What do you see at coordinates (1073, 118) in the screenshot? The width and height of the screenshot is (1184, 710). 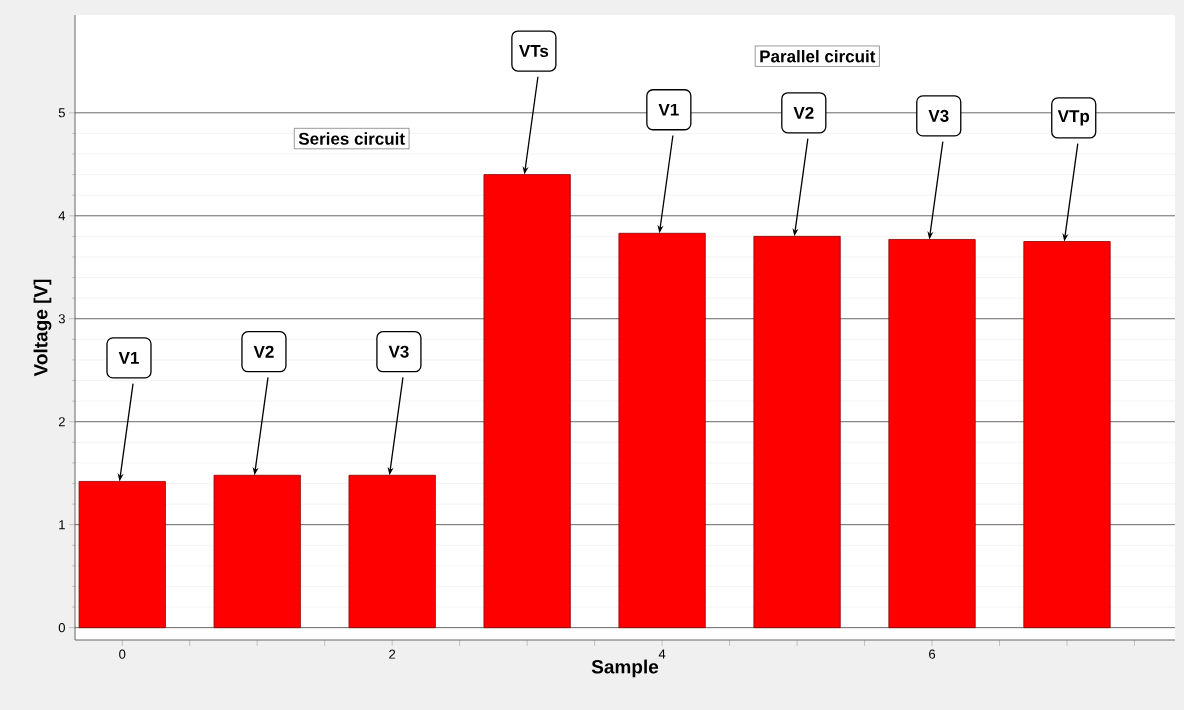 I see `annotation: VTp` at bounding box center [1073, 118].